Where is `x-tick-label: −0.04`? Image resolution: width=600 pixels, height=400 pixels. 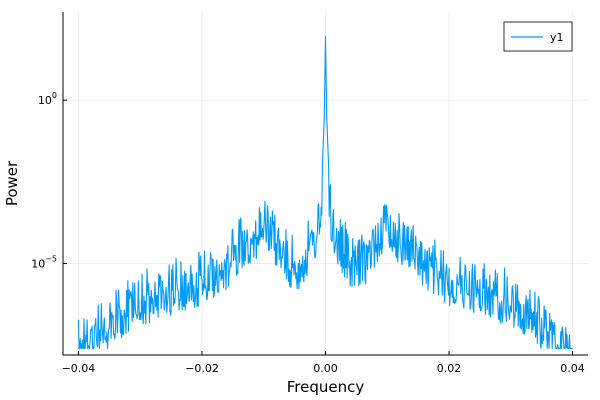
x-tick-label: −0.04 is located at coordinates (79, 368).